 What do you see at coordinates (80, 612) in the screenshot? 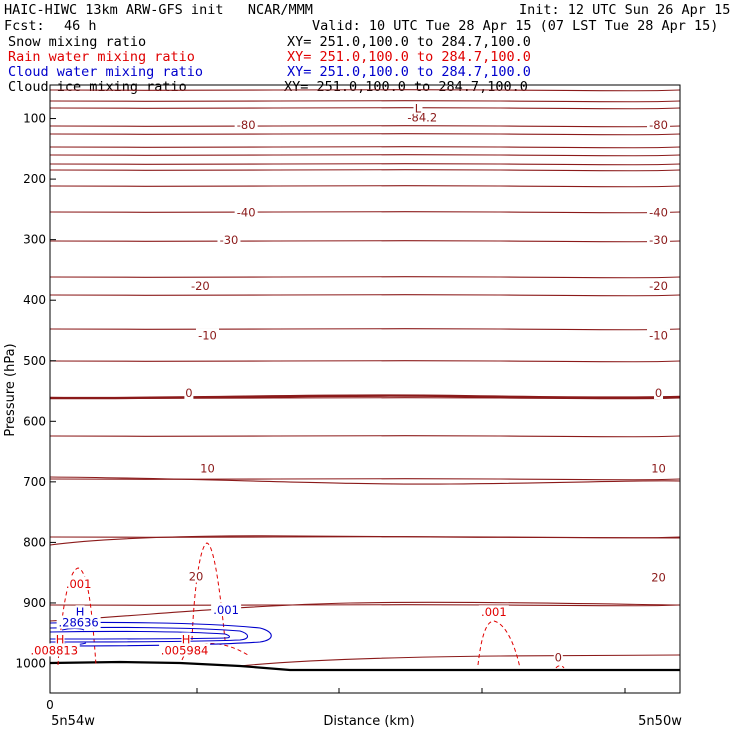
I see `cloud-water-contour-label: H` at bounding box center [80, 612].